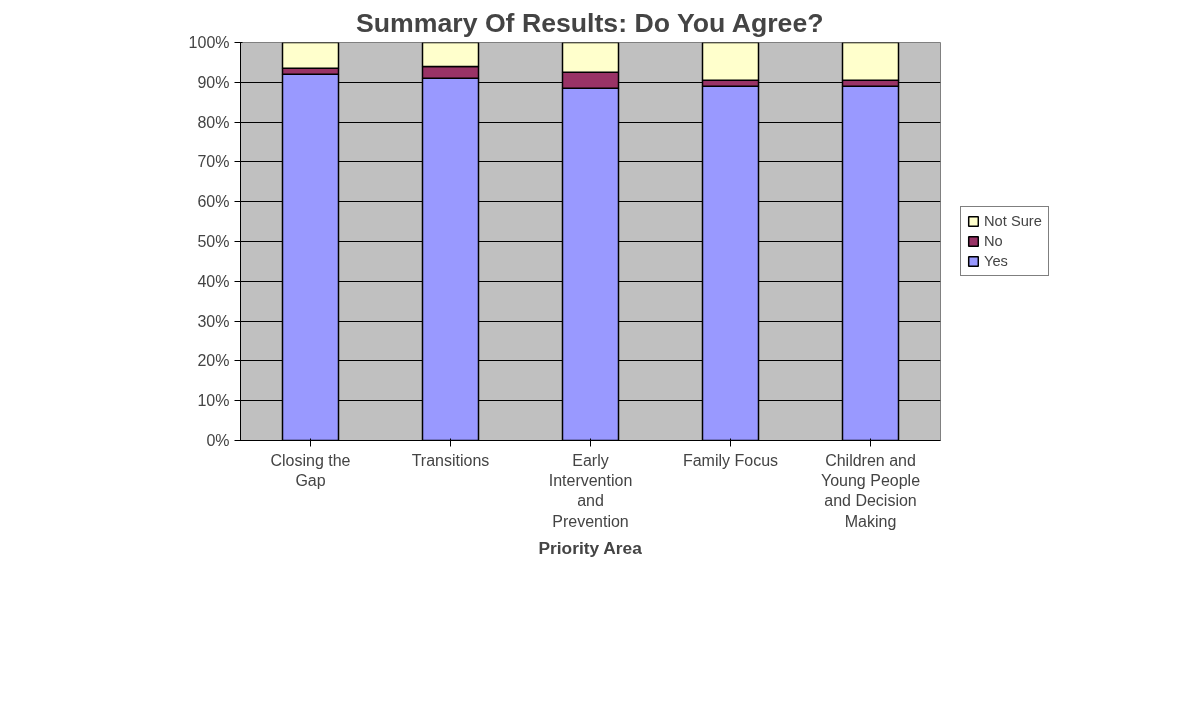 Image resolution: width=1183 pixels, height=713 pixels. Describe the element at coordinates (209, 42) in the screenshot. I see `y-tick-label: 100%` at that location.